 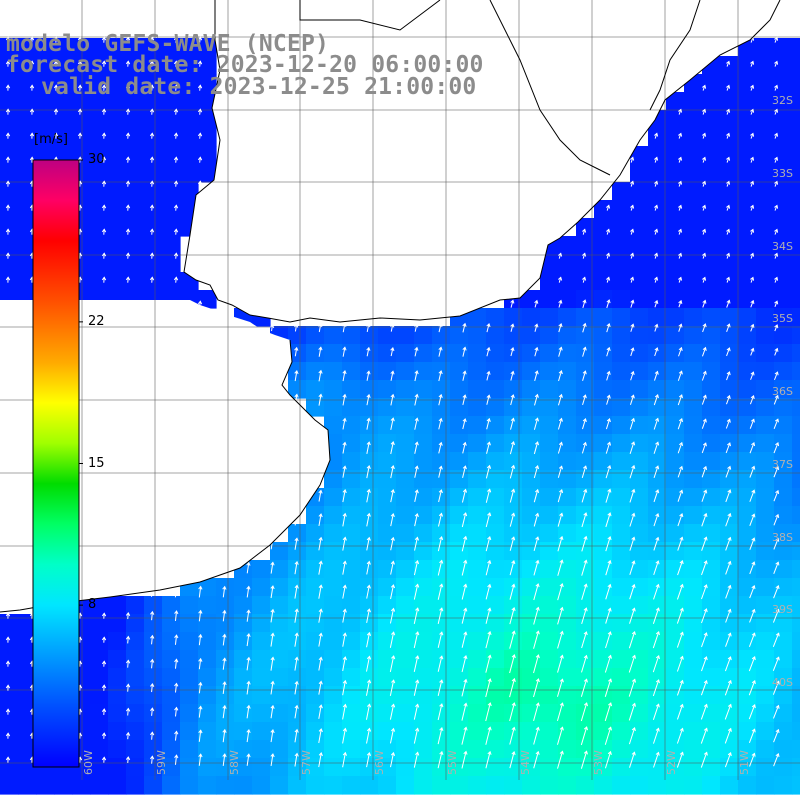 What do you see at coordinates (96, 321) in the screenshot?
I see `colorbar-tick-label: 22` at bounding box center [96, 321].